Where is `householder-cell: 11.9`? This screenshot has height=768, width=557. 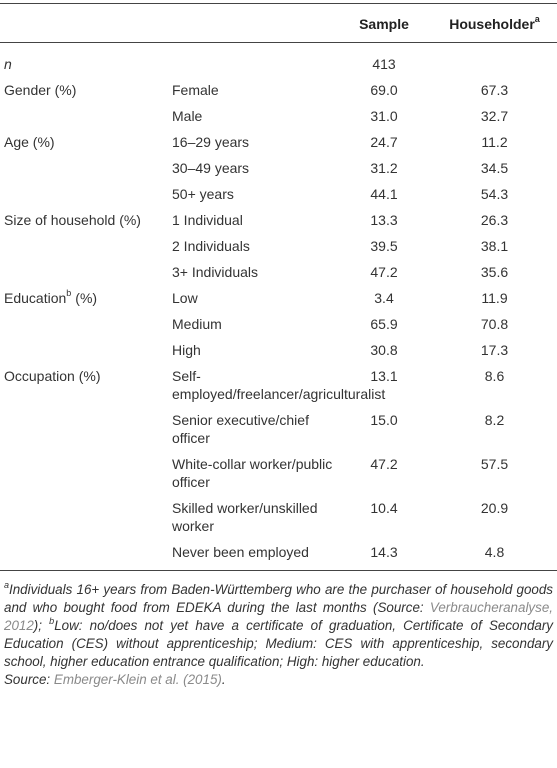
householder-cell: 11.9 is located at coordinates (494, 298).